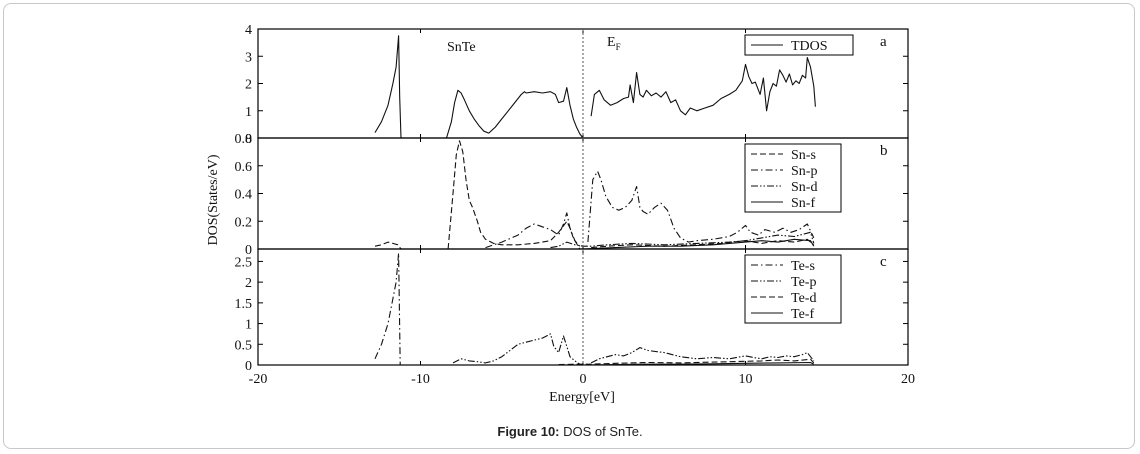  Describe the element at coordinates (248, 366) in the screenshot. I see `y-tick-label-c: 0` at that location.